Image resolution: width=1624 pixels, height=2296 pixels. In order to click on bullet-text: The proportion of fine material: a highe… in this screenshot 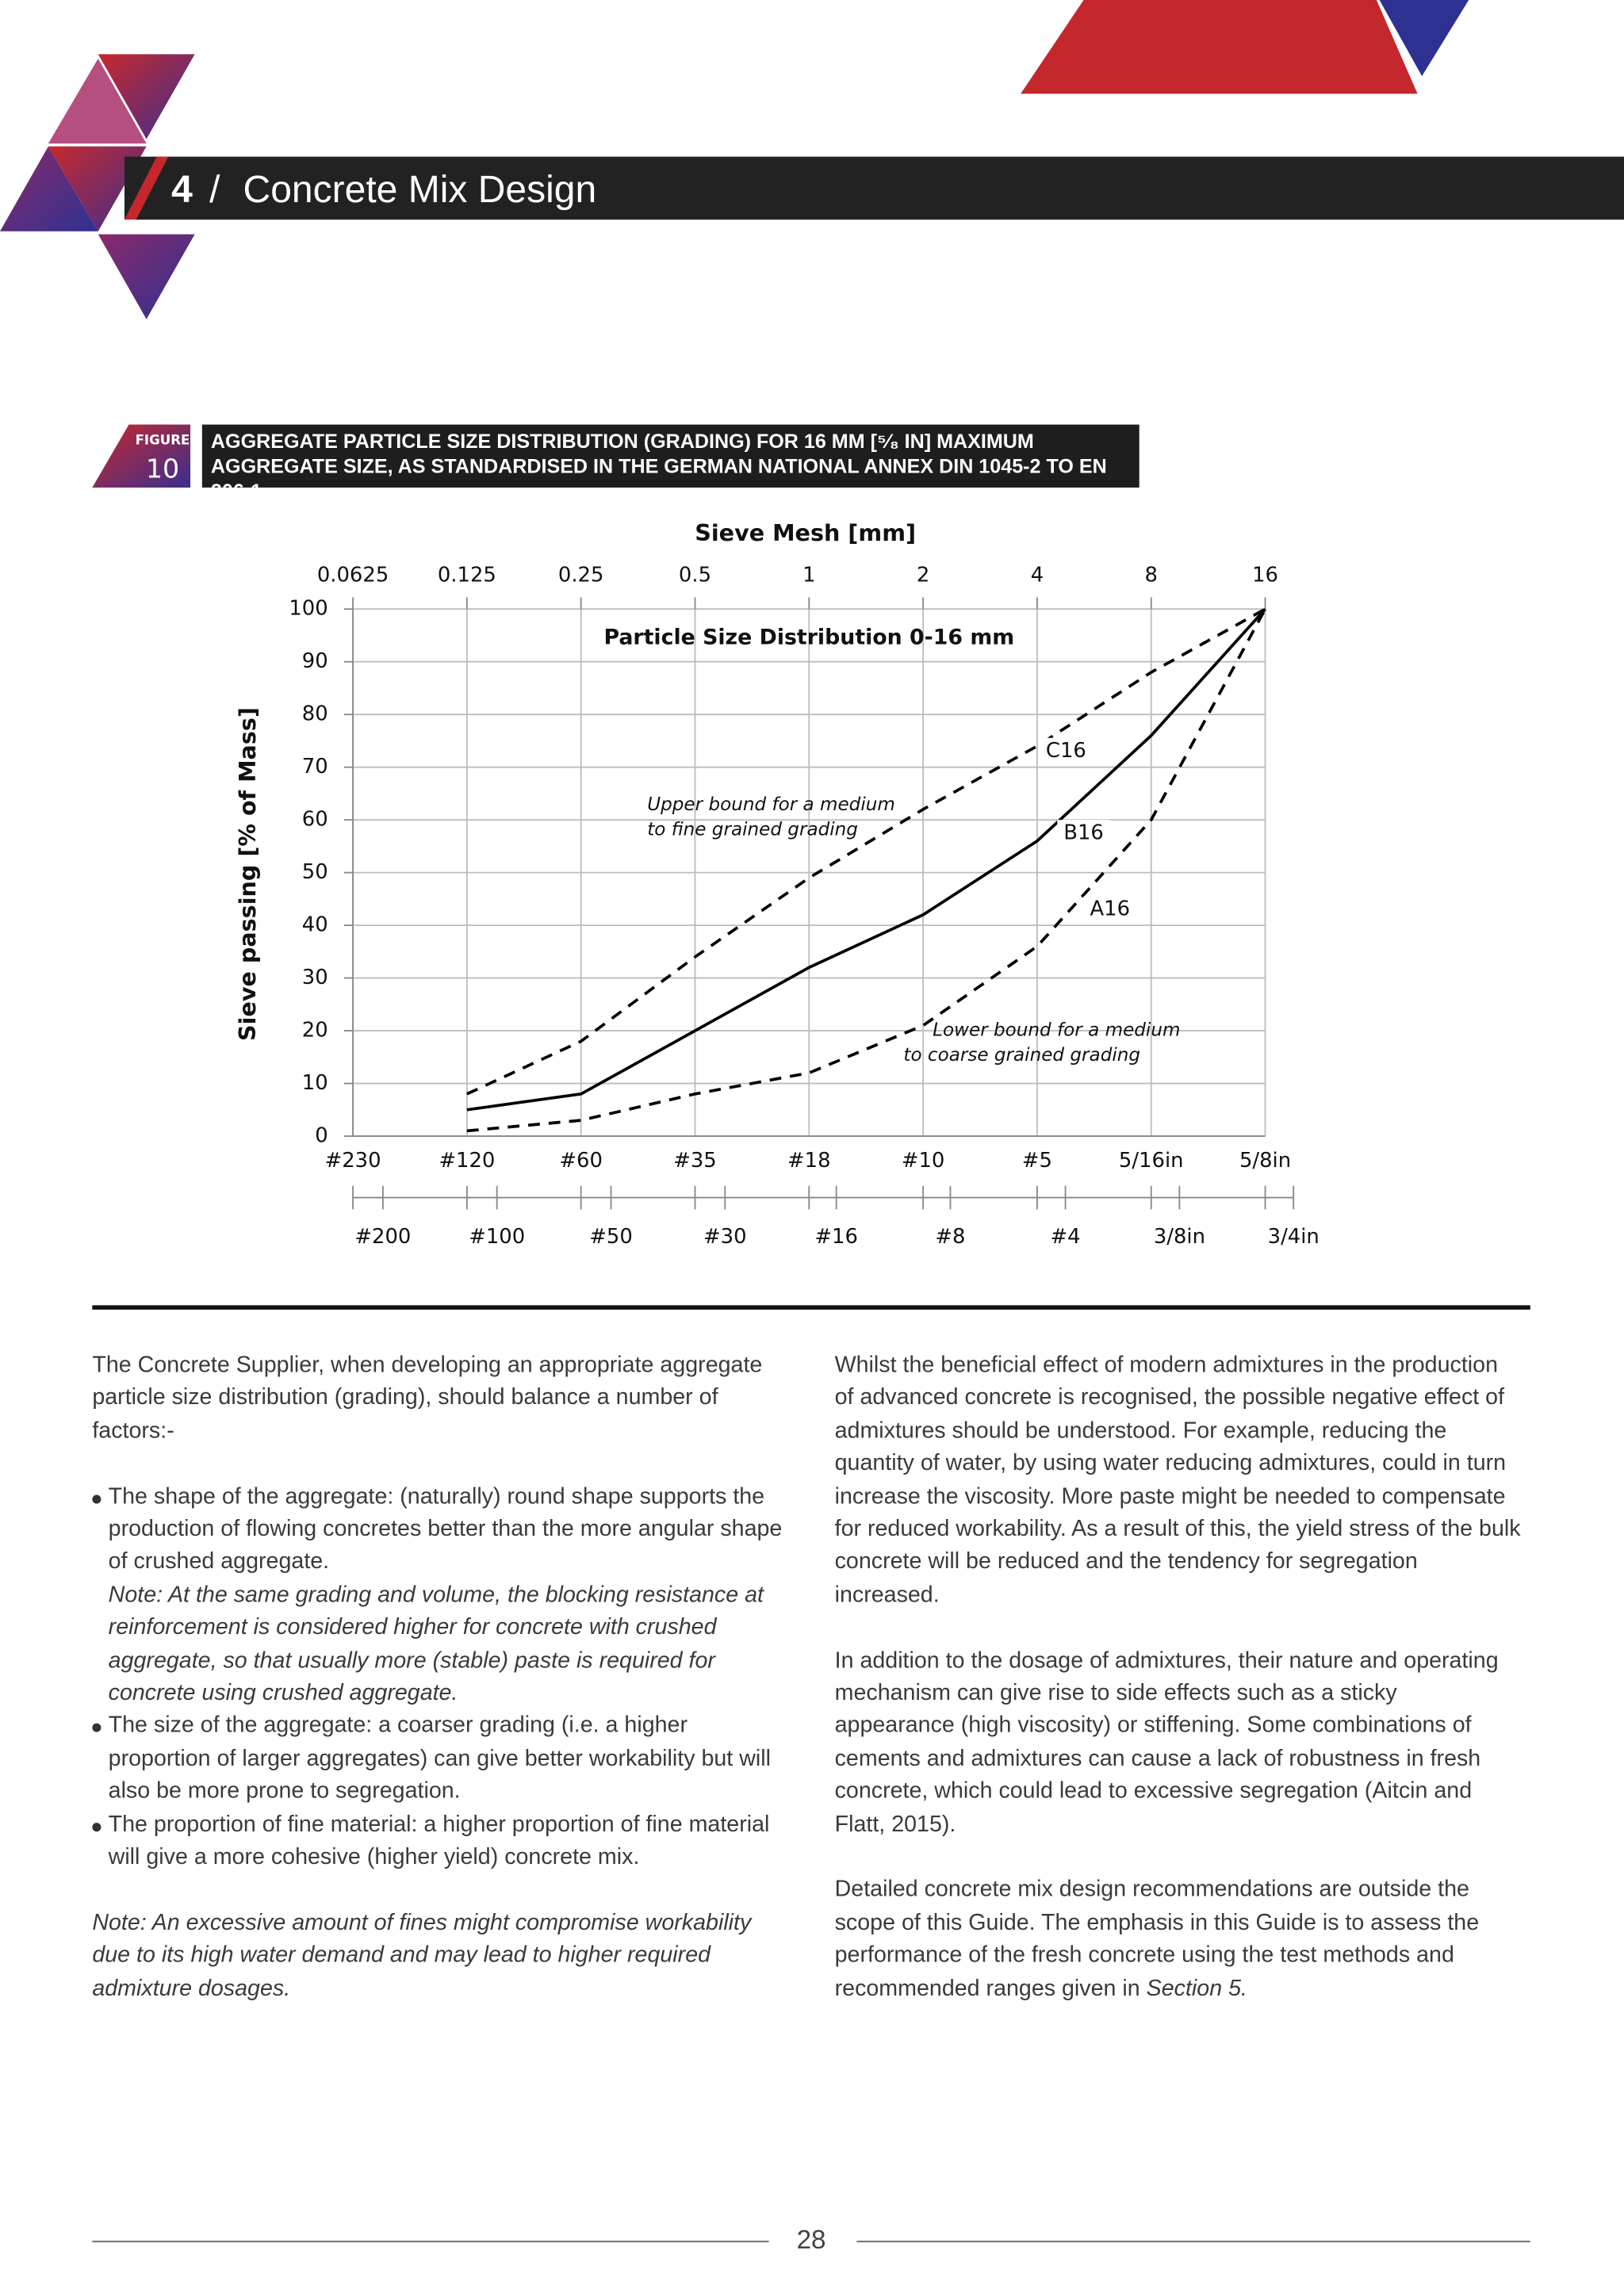, I will do `click(439, 1841)`.